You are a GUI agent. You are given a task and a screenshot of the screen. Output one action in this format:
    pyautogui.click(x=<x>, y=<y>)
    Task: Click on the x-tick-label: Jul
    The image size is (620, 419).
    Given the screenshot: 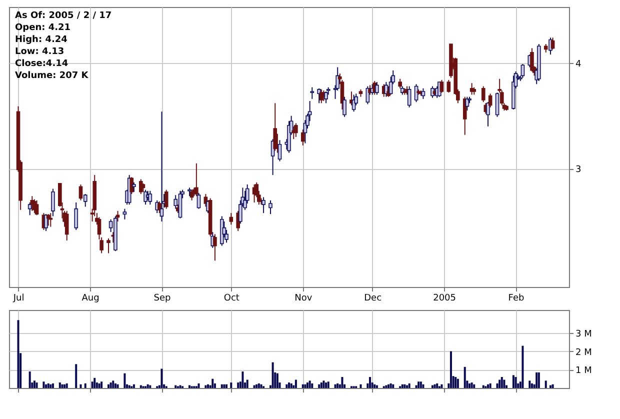 What is the action you would take?
    pyautogui.click(x=18, y=299)
    